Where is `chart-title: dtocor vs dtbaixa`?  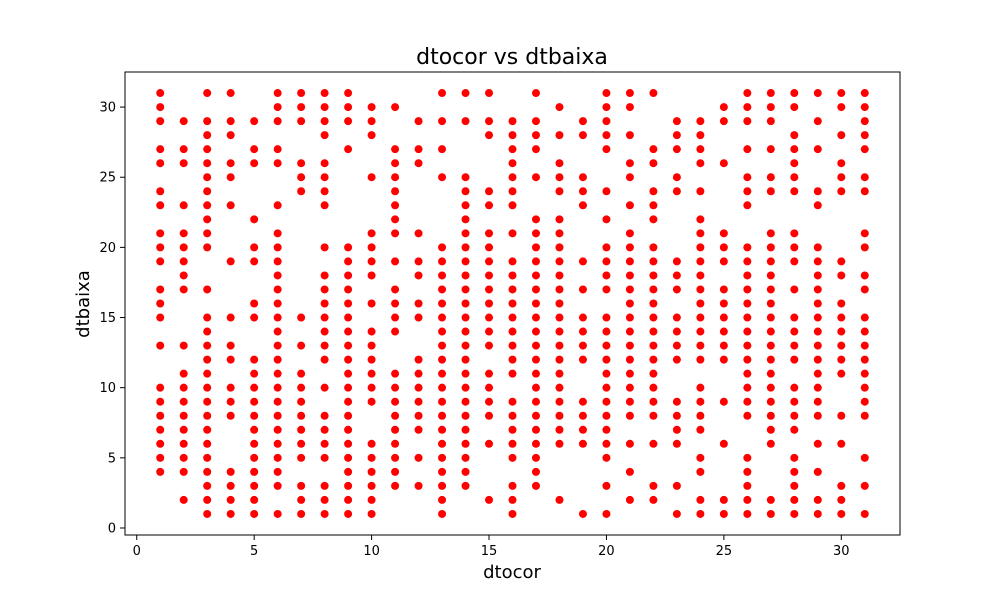 chart-title: dtocor vs dtbaixa is located at coordinates (512, 57).